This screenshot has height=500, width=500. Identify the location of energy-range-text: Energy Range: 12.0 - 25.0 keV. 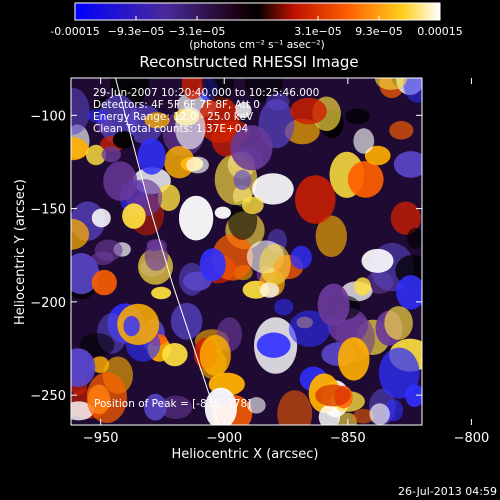
(173, 117).